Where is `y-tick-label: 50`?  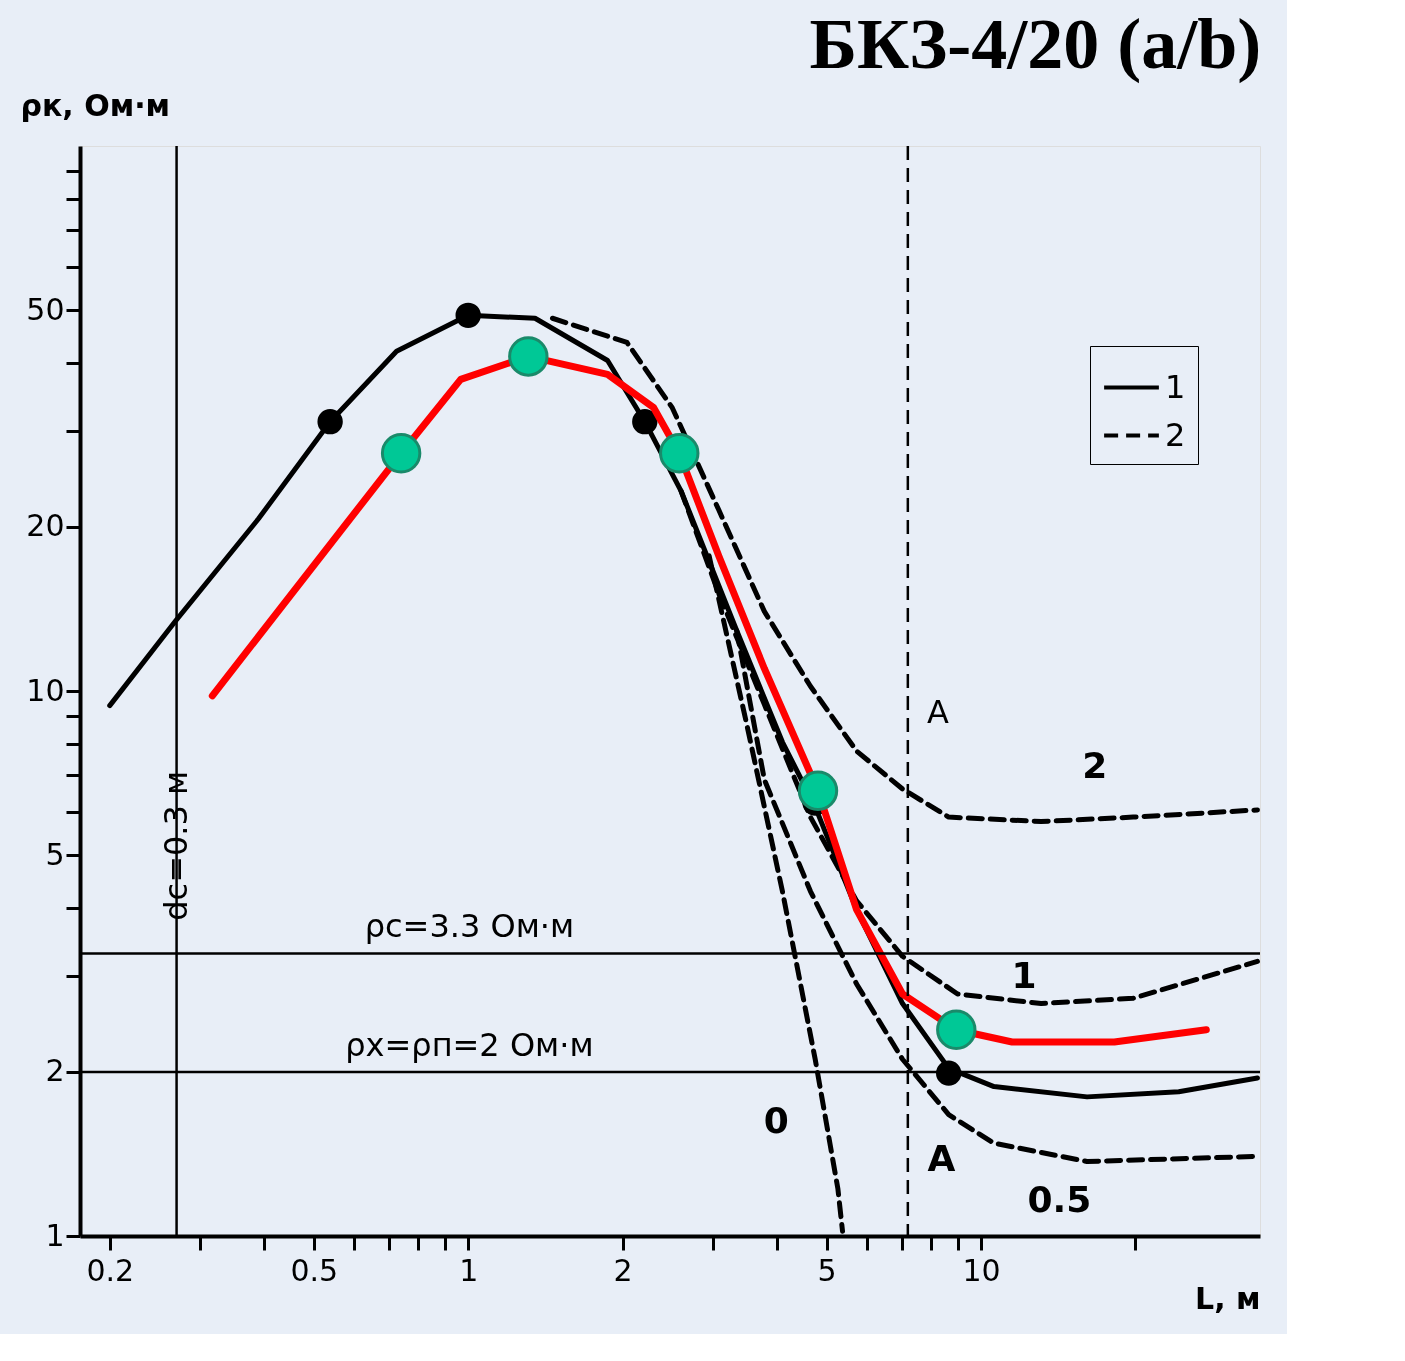 y-tick-label: 50 is located at coordinates (45, 309).